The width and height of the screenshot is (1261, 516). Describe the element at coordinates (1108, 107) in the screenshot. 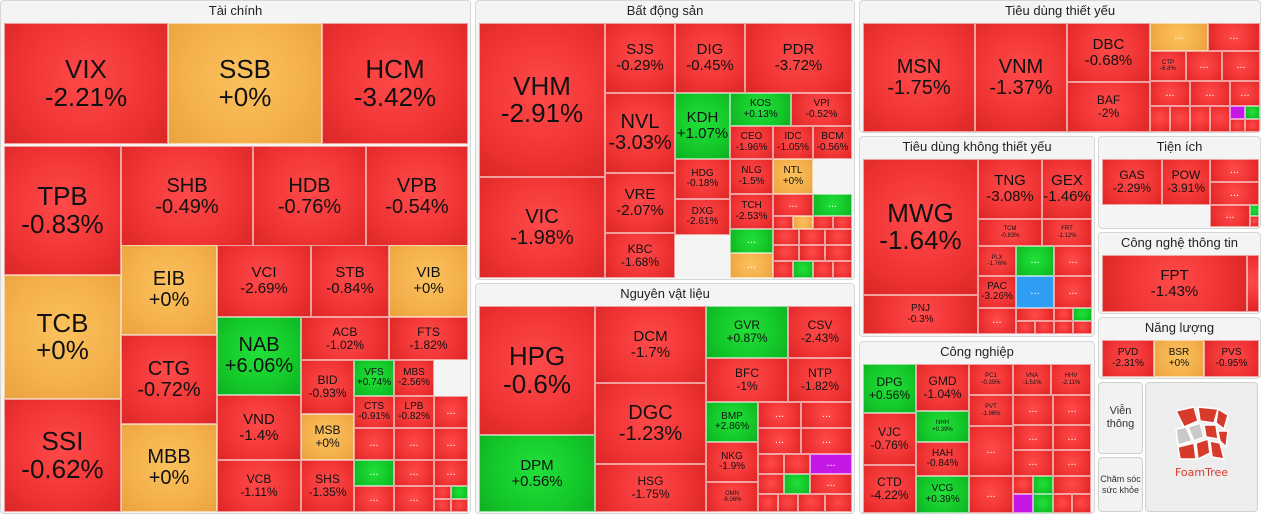

I see `stock-tile-baf: BAF -2%` at that location.